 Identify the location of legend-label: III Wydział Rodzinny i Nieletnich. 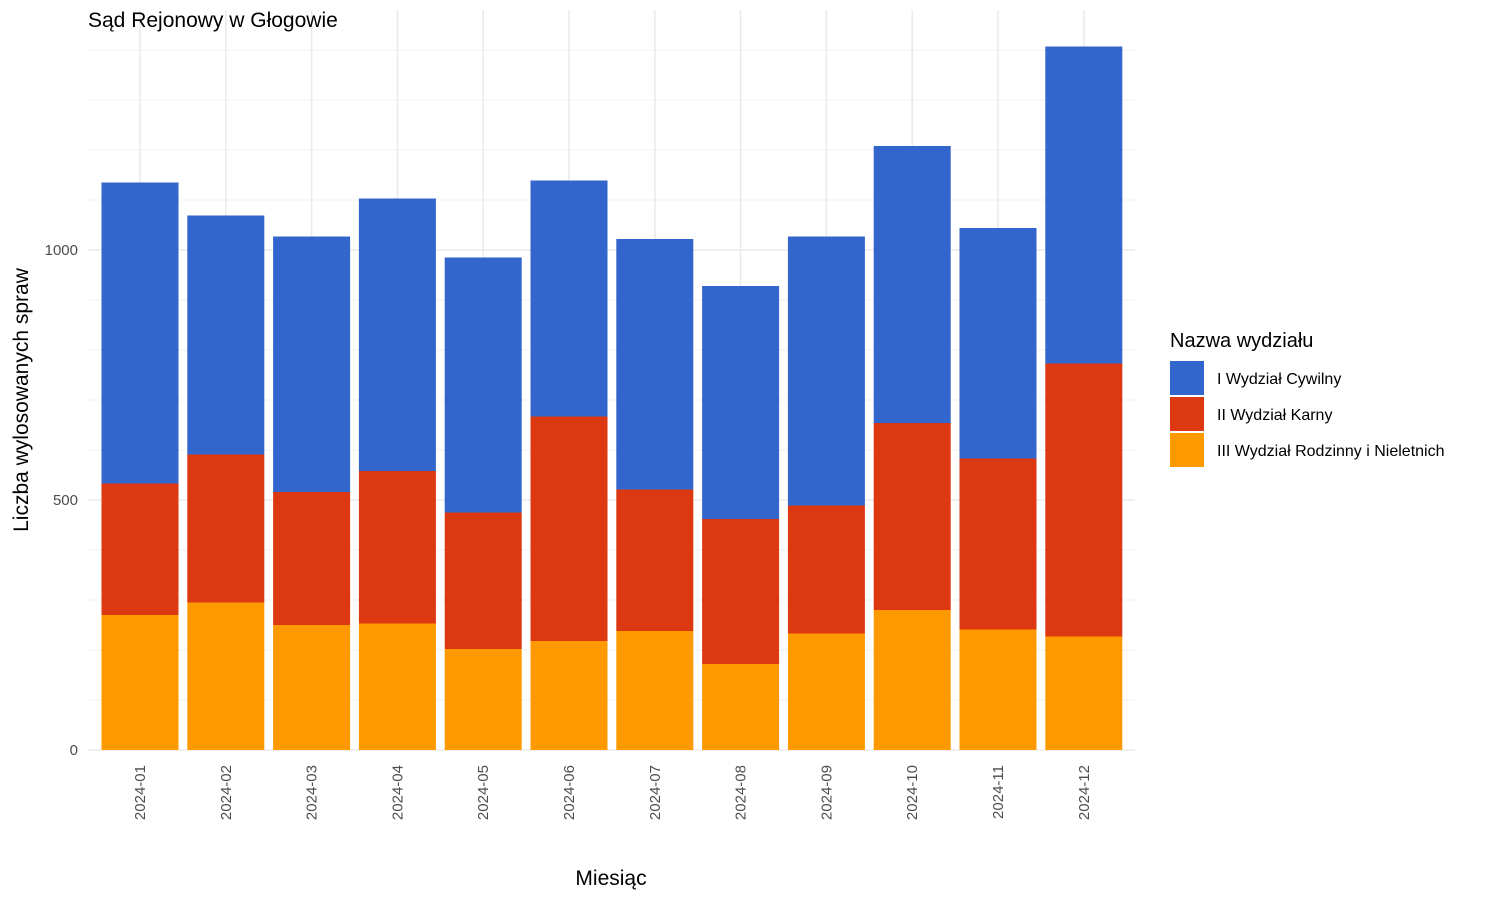
(1331, 451).